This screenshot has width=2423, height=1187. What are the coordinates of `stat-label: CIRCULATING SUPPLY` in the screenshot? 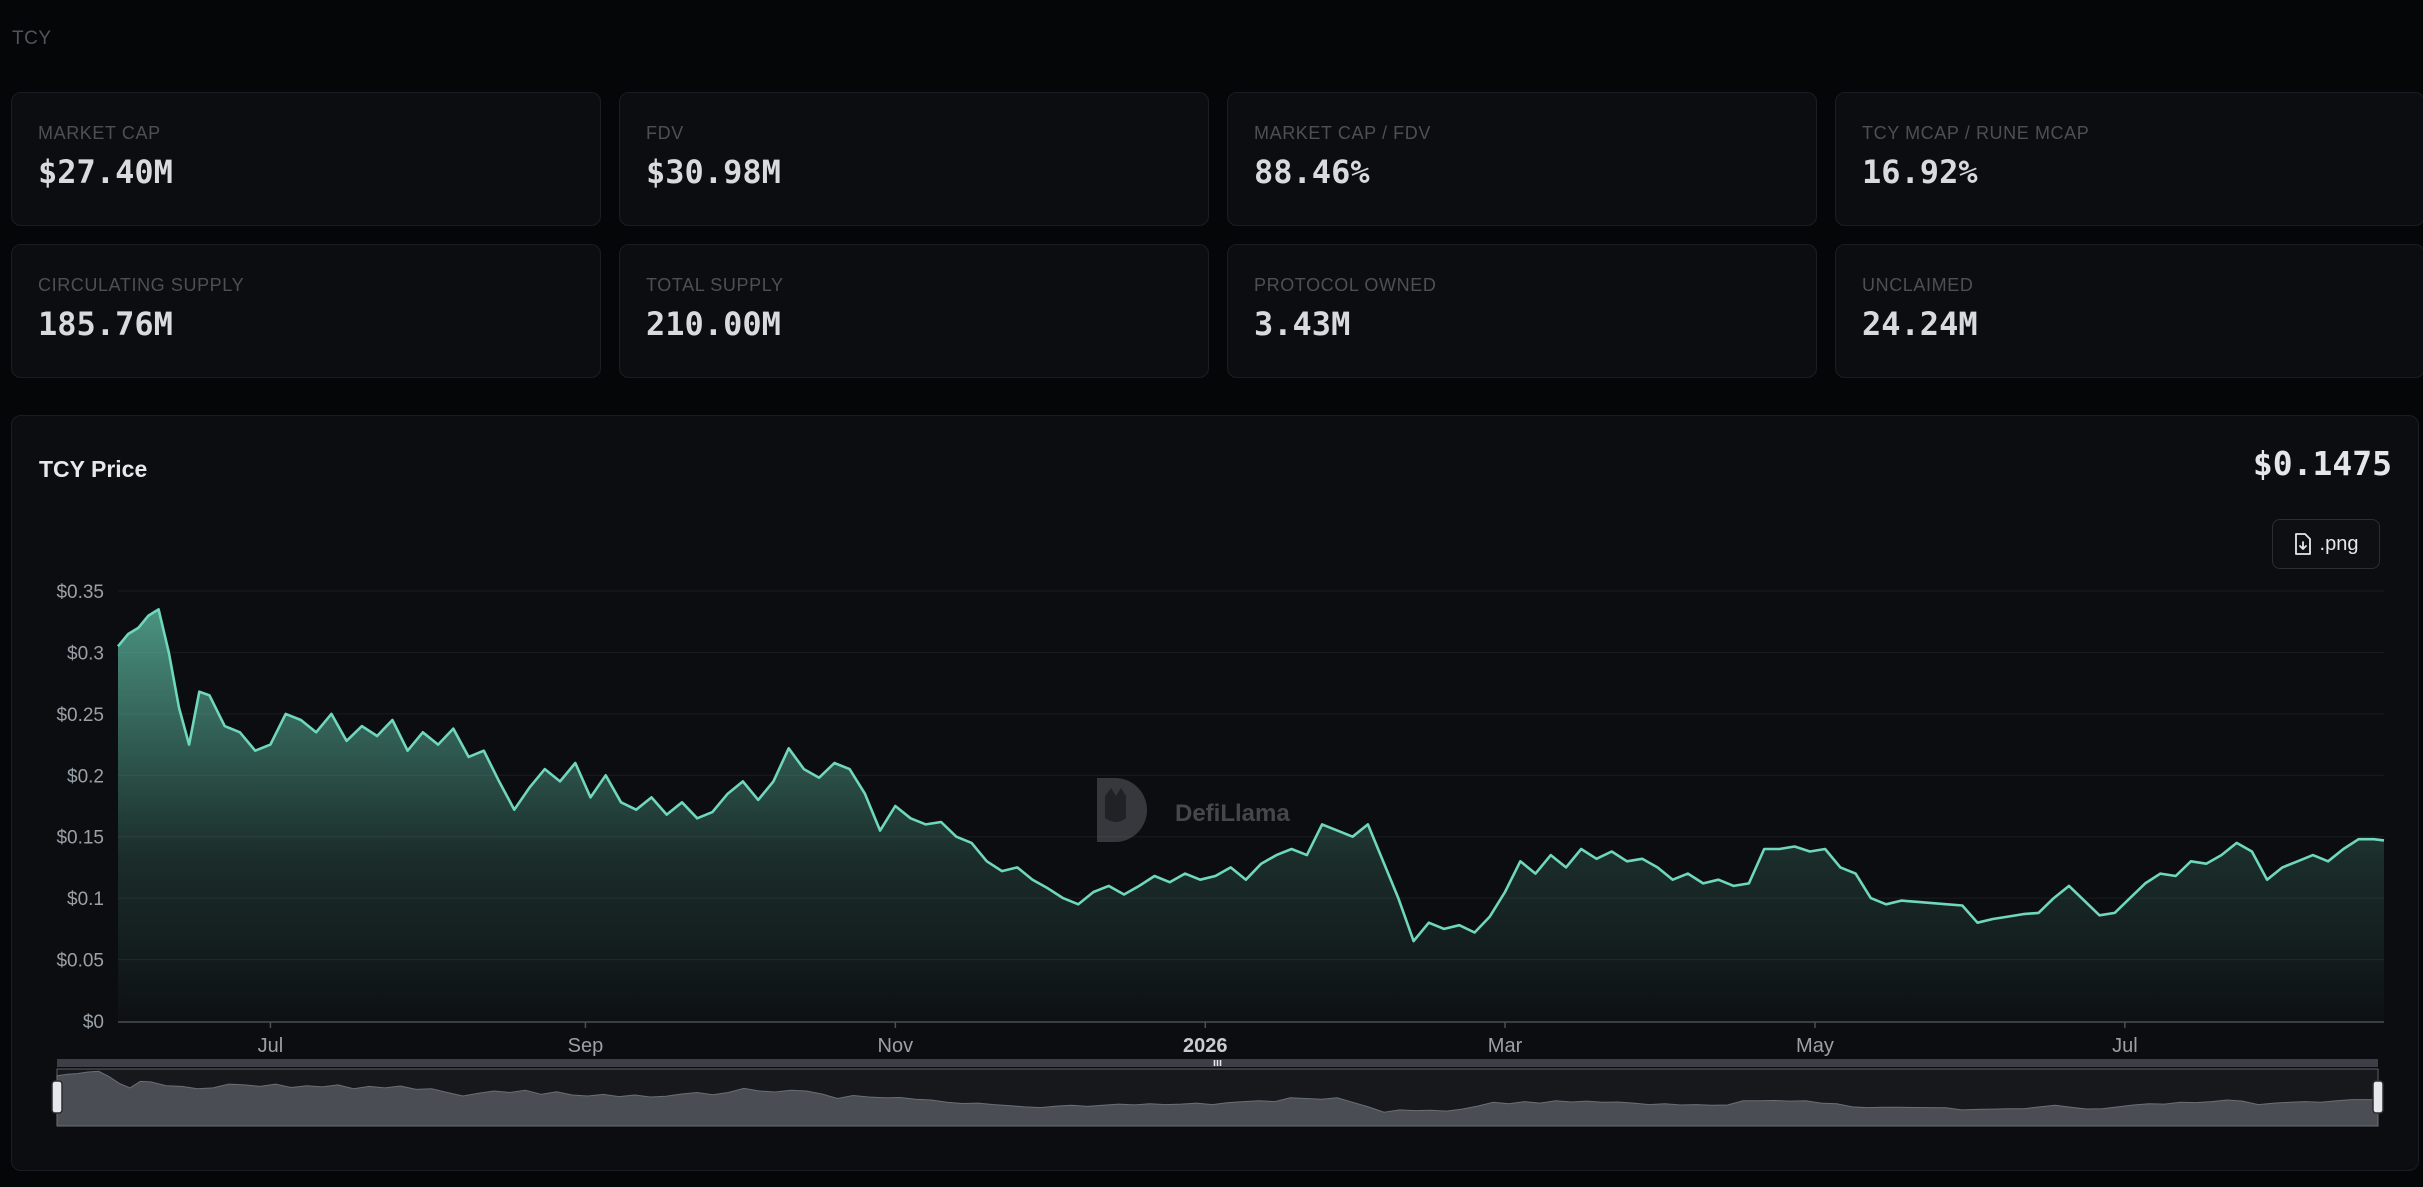 It's located at (141, 285).